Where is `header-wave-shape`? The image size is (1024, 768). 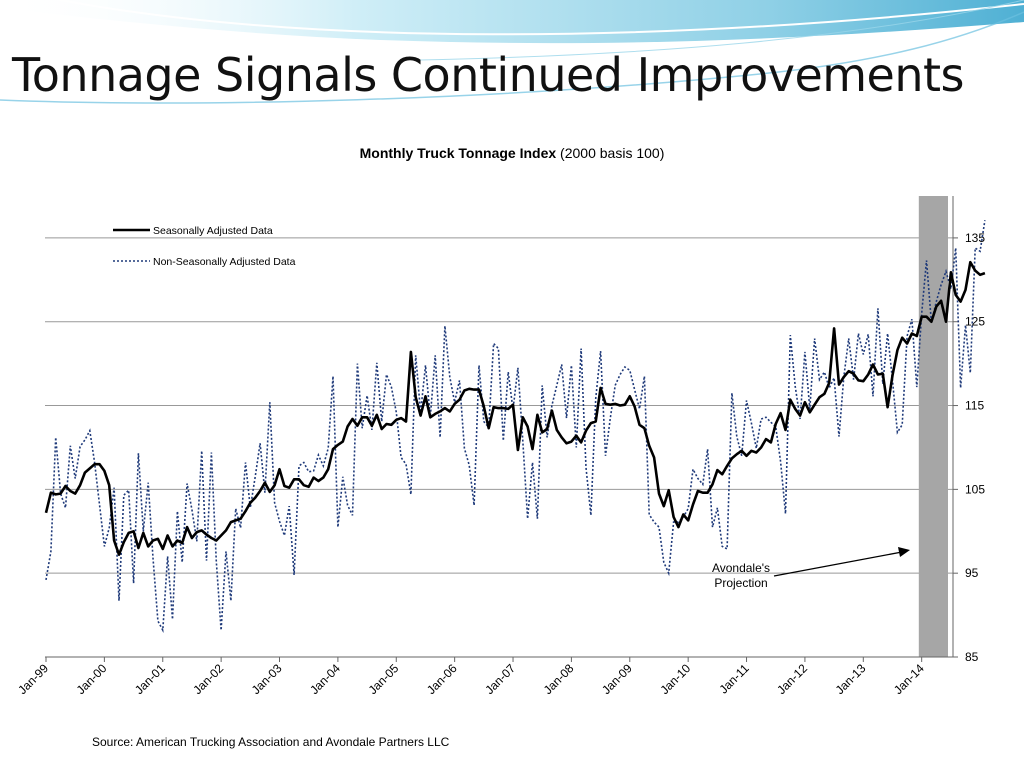 header-wave-shape is located at coordinates (512, 22).